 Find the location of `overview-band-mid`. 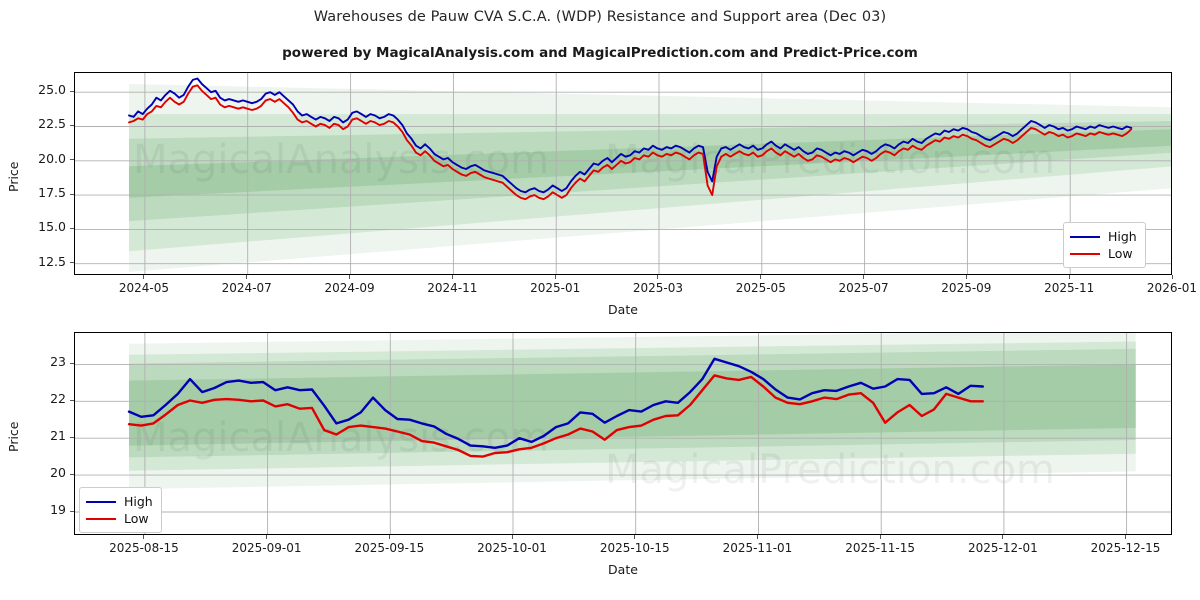

overview-band-mid is located at coordinates (650, 171).